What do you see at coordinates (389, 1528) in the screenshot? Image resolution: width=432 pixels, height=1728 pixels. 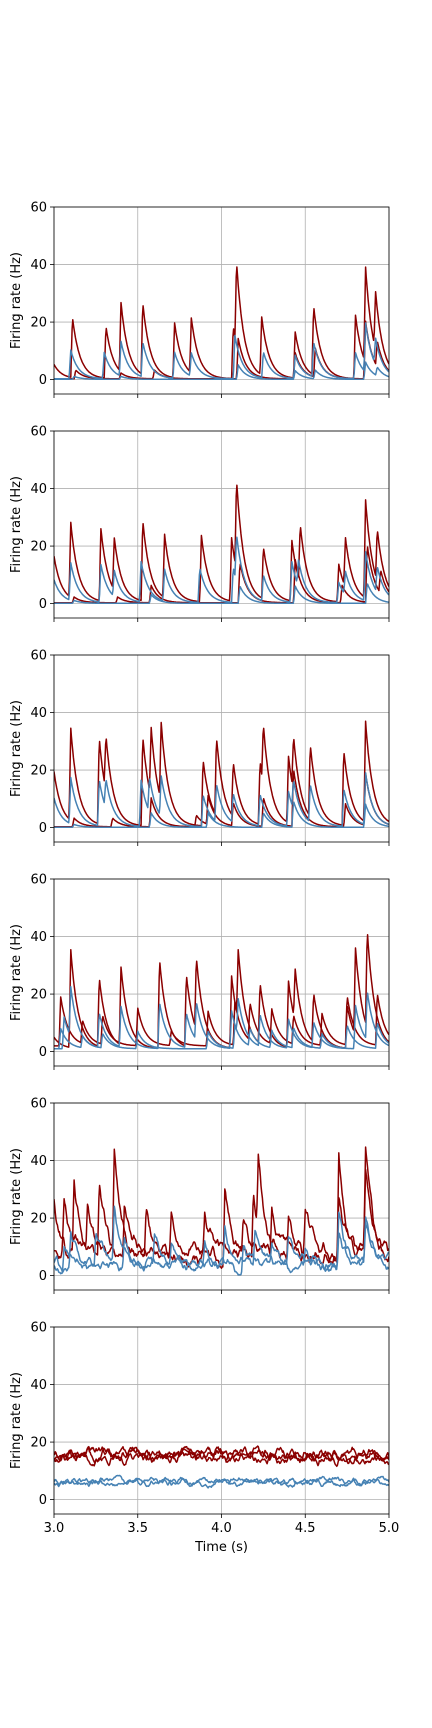 I see `x-tick-label: 5.0` at bounding box center [389, 1528].